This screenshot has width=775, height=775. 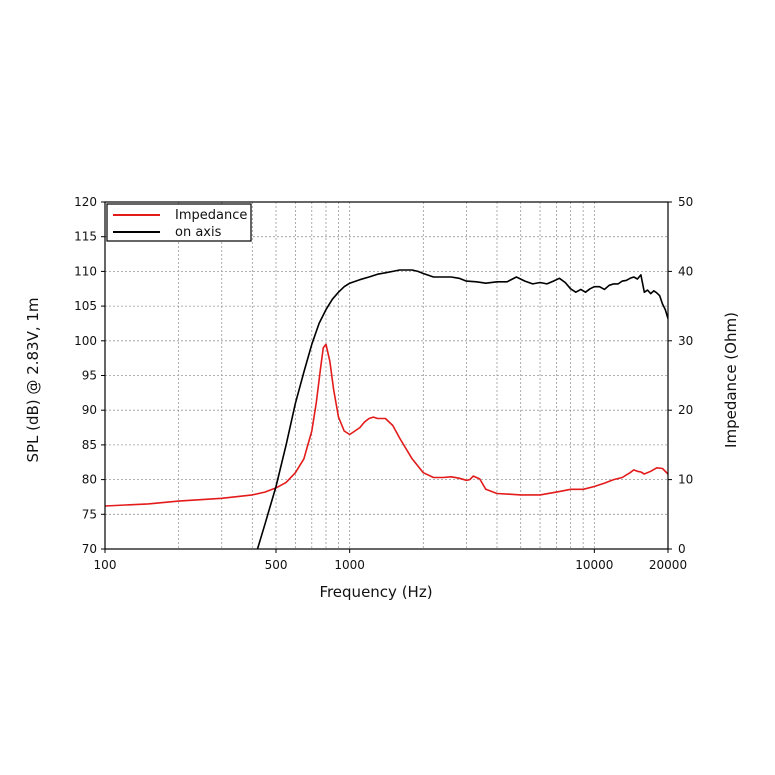 What do you see at coordinates (85, 202) in the screenshot?
I see `left-tick-label: 120` at bounding box center [85, 202].